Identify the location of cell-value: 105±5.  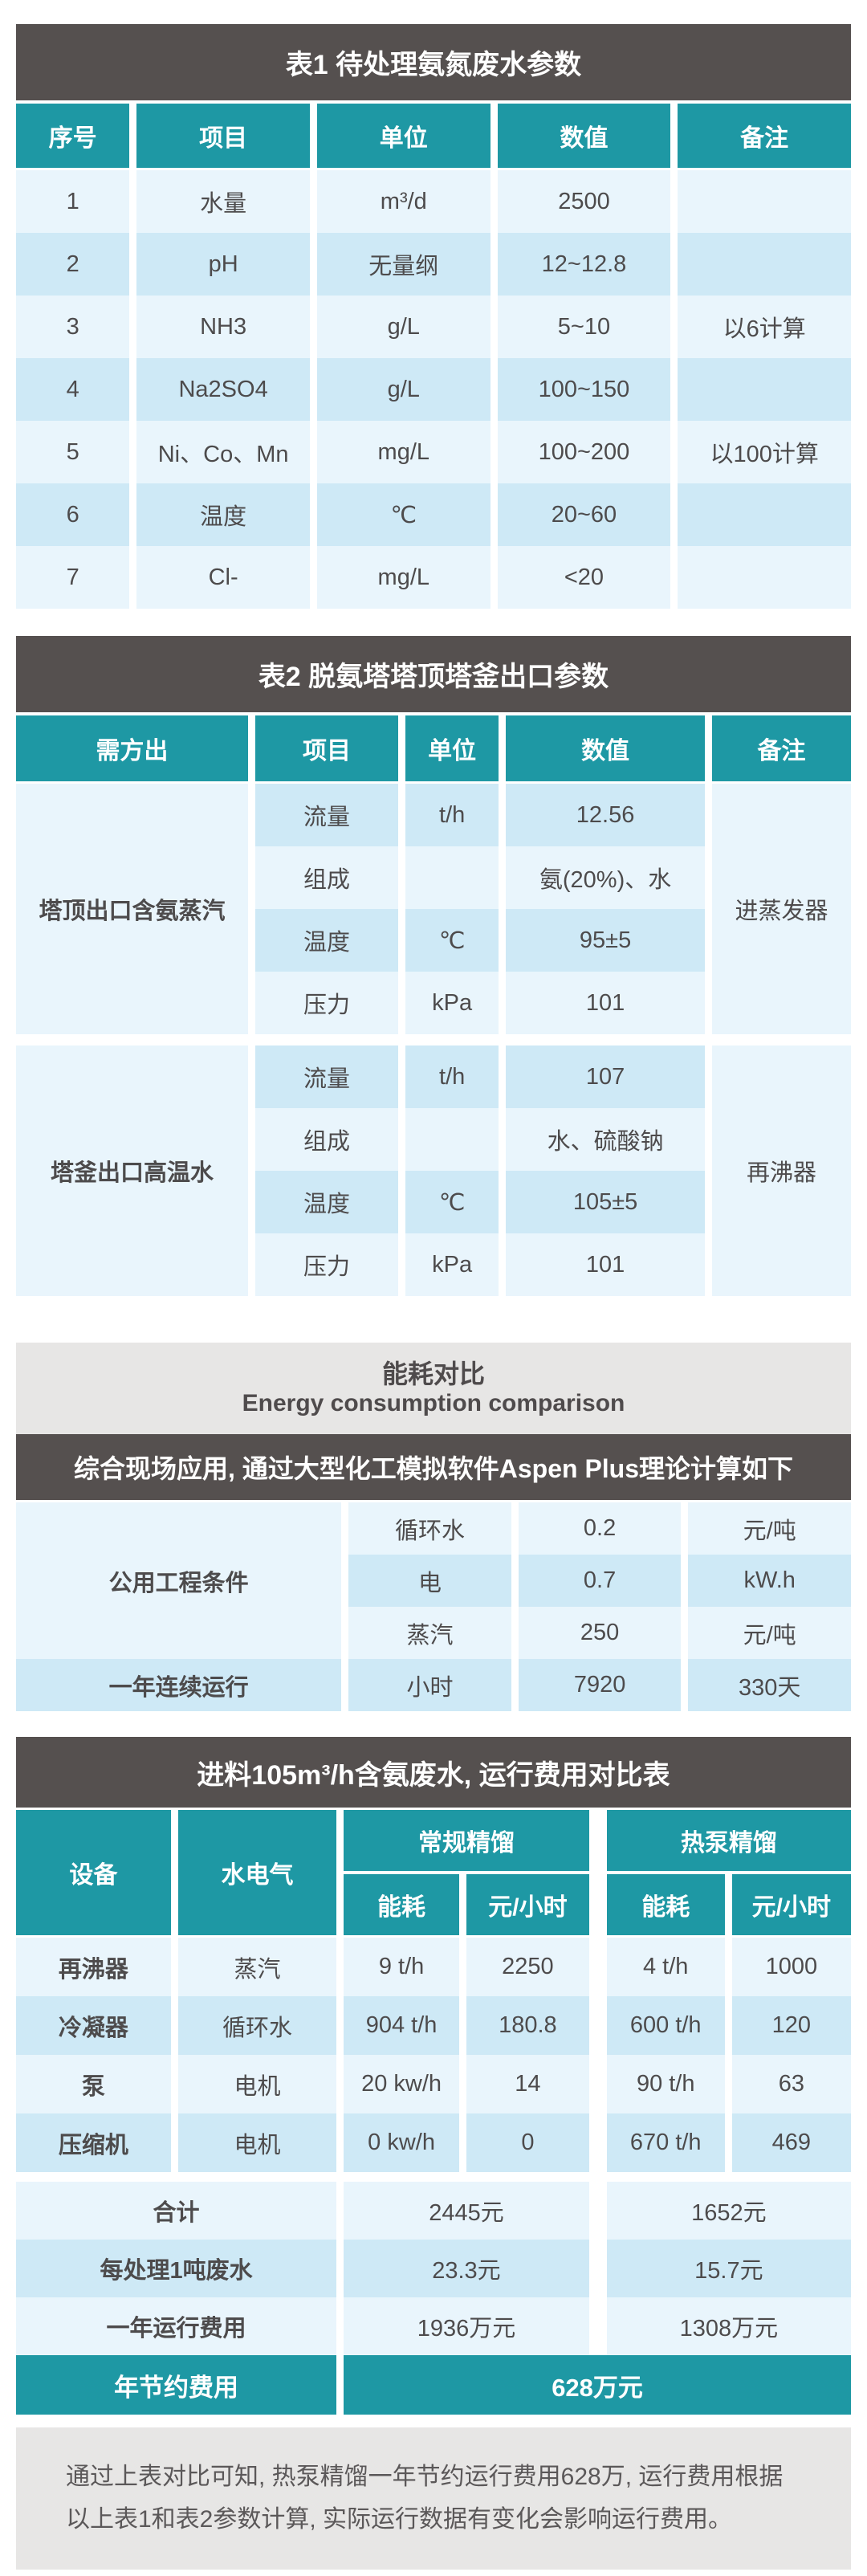
(606, 1202).